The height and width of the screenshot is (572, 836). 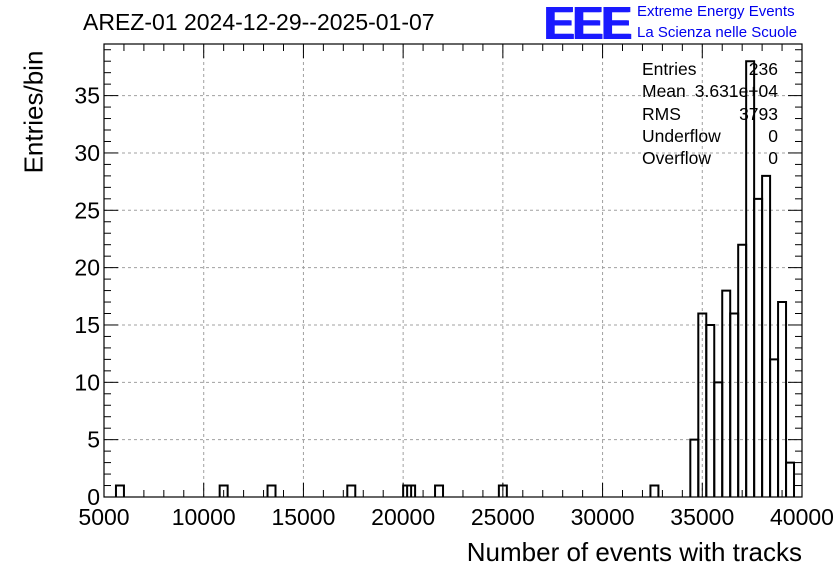 What do you see at coordinates (87, 382) in the screenshot?
I see `y-tick-label: 10` at bounding box center [87, 382].